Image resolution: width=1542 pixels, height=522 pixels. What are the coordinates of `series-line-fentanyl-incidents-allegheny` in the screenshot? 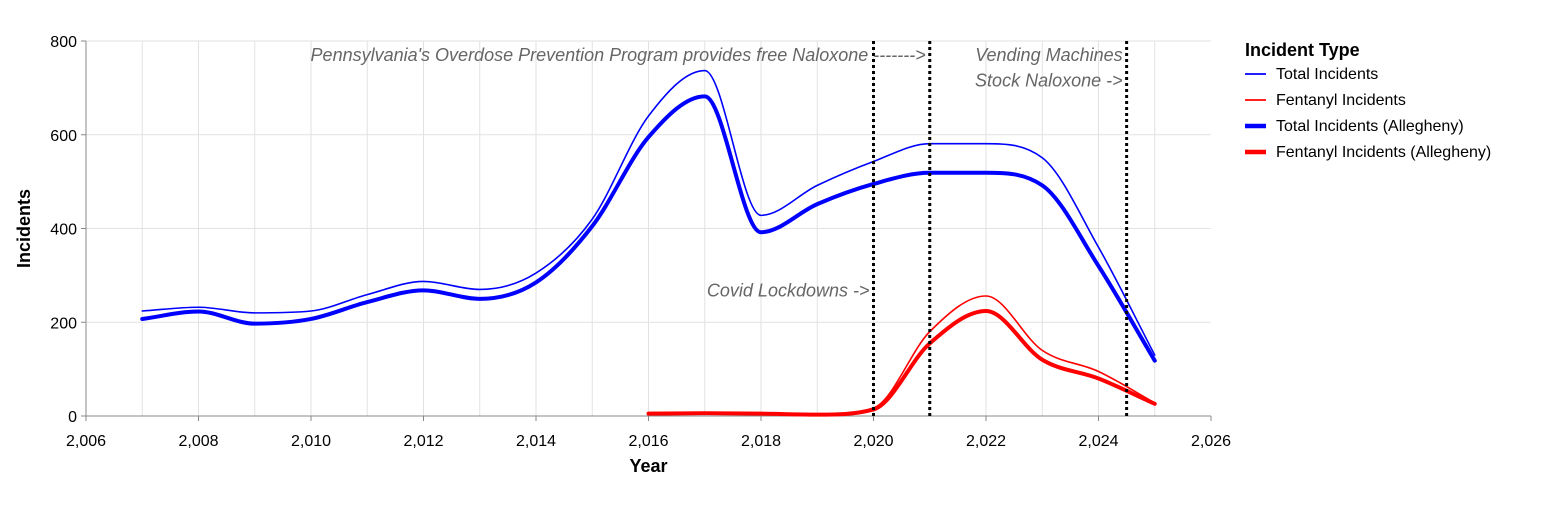 It's located at (901, 363).